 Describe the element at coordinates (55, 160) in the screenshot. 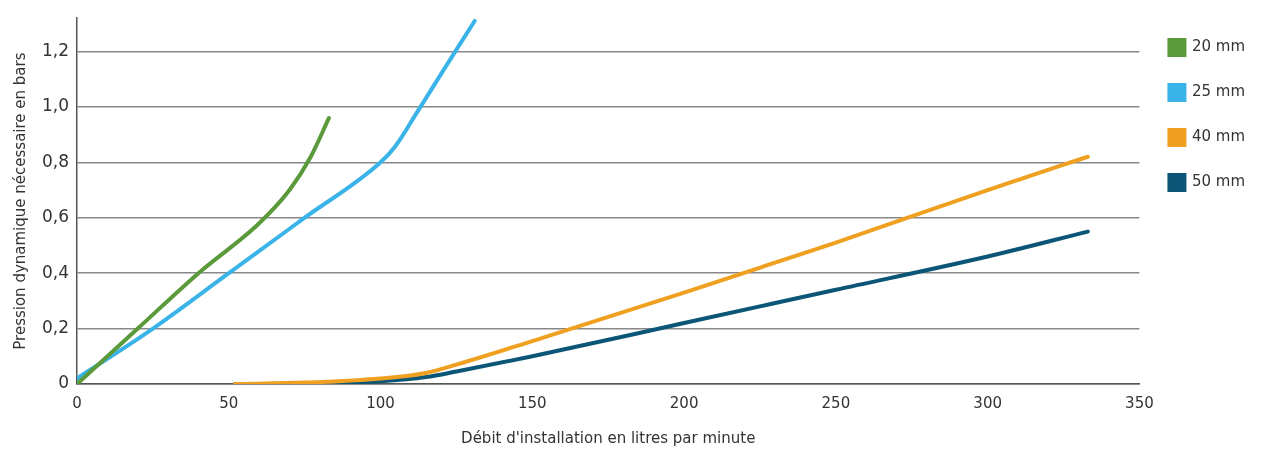

I see `y-tick-label: 0,8` at that location.